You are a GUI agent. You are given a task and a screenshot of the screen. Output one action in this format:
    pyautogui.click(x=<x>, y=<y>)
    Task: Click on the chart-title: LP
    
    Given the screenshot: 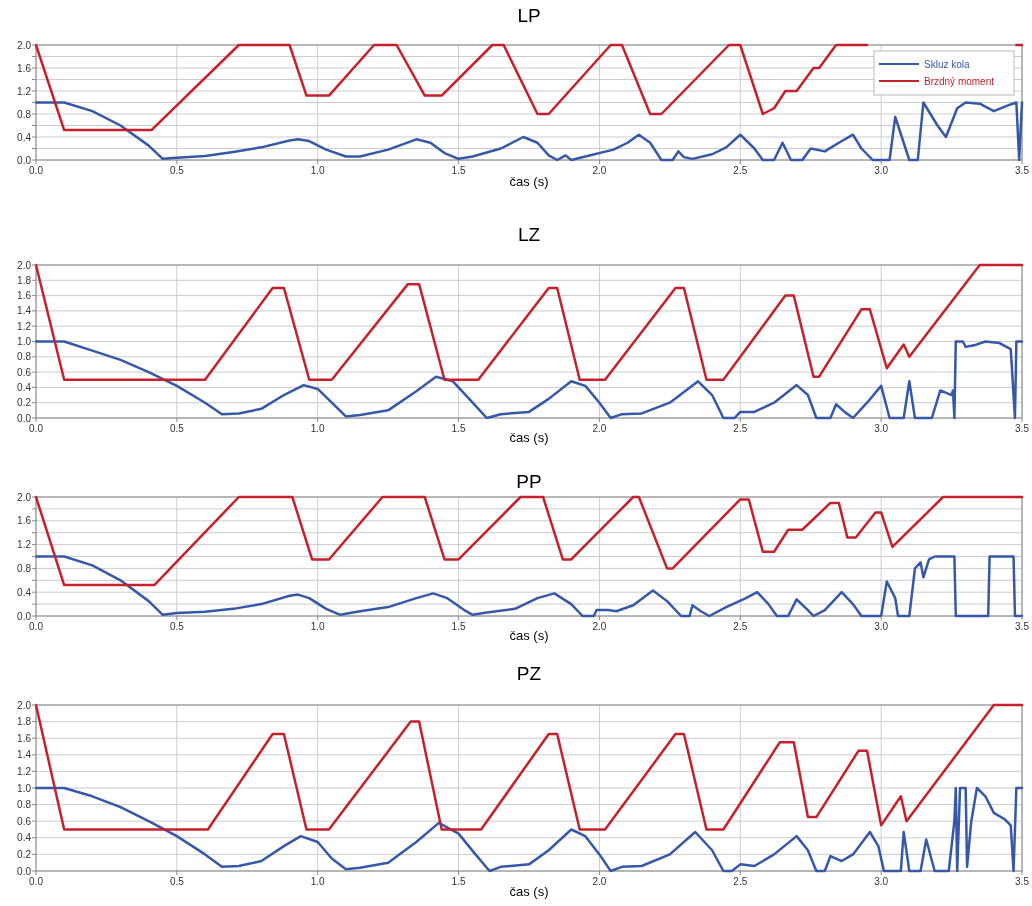 What is the action you would take?
    pyautogui.click(x=529, y=15)
    